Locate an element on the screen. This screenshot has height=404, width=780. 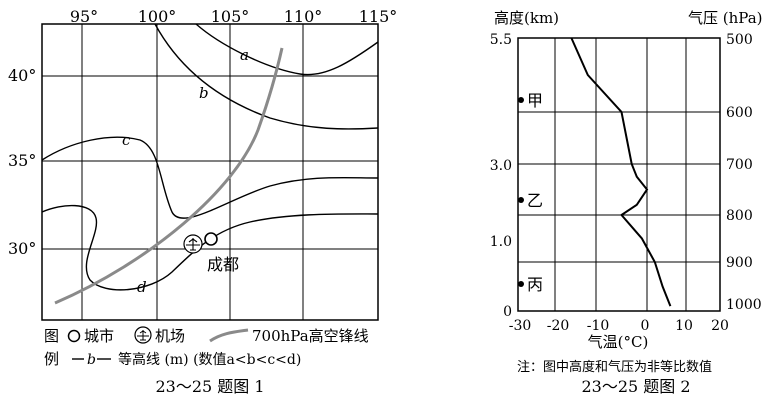
lon-label-95: 95° is located at coordinates (84, 16).